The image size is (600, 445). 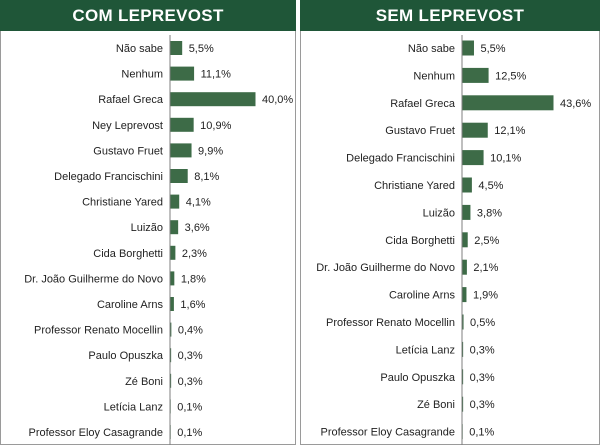 I want to click on value-label: 4,1%, so click(x=198, y=203).